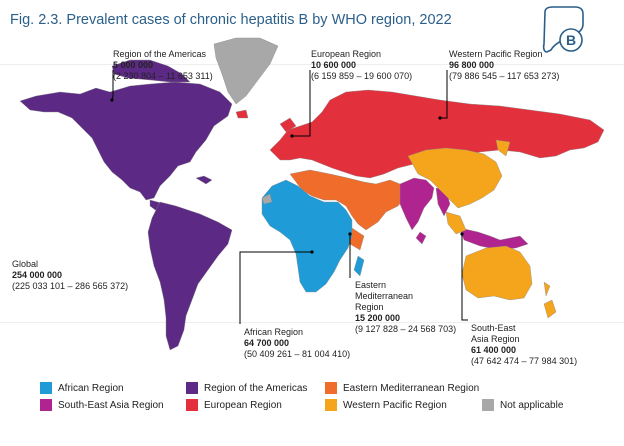 Image resolution: width=624 pixels, height=446 pixels. What do you see at coordinates (522, 405) in the screenshot?
I see `legend-item-not-applicable: Not applicable` at bounding box center [522, 405].